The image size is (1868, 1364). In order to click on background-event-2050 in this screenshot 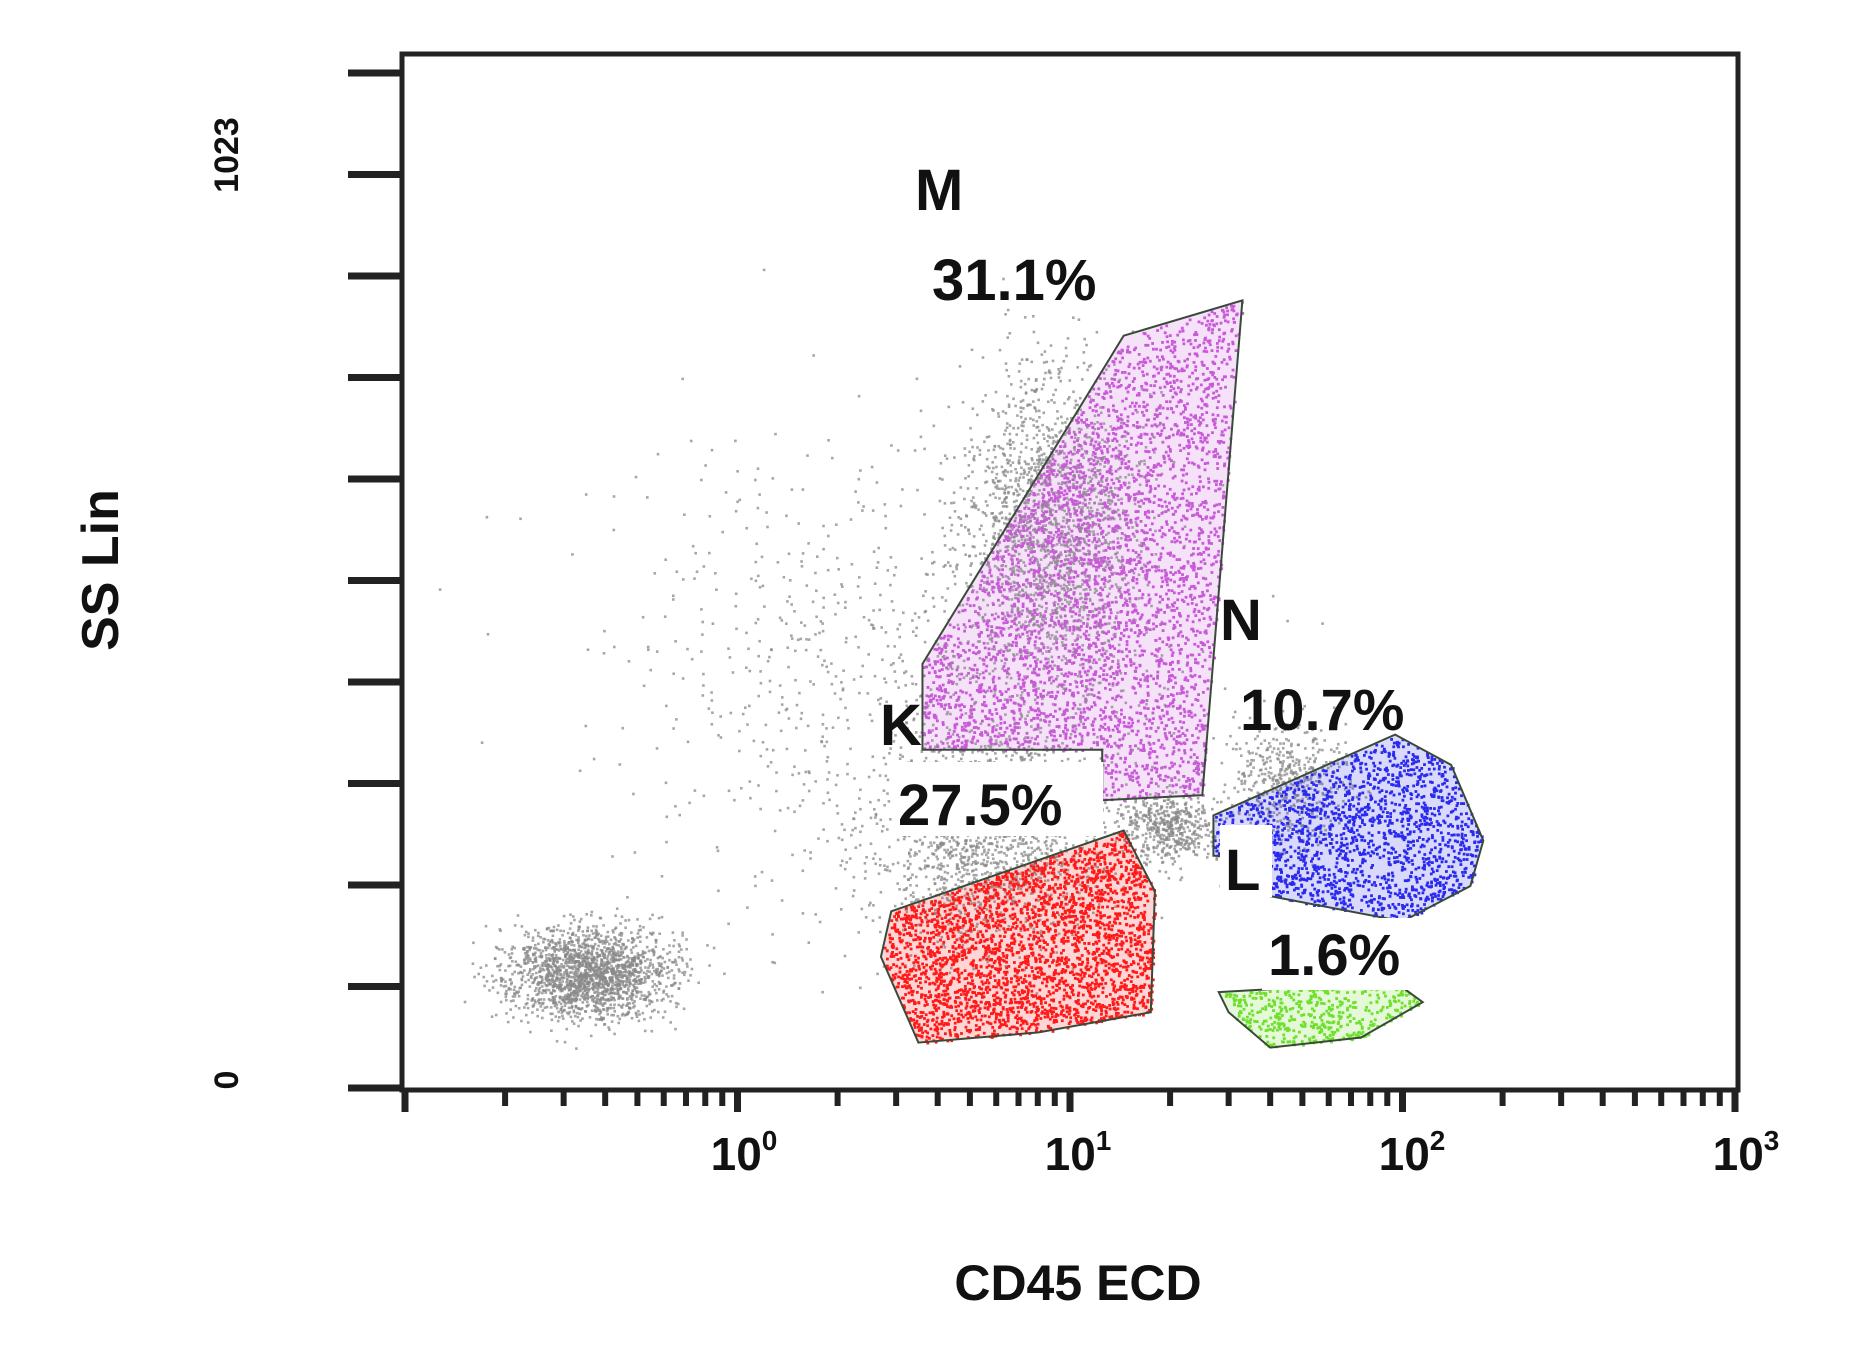, I will do `click(1022, 840)`.